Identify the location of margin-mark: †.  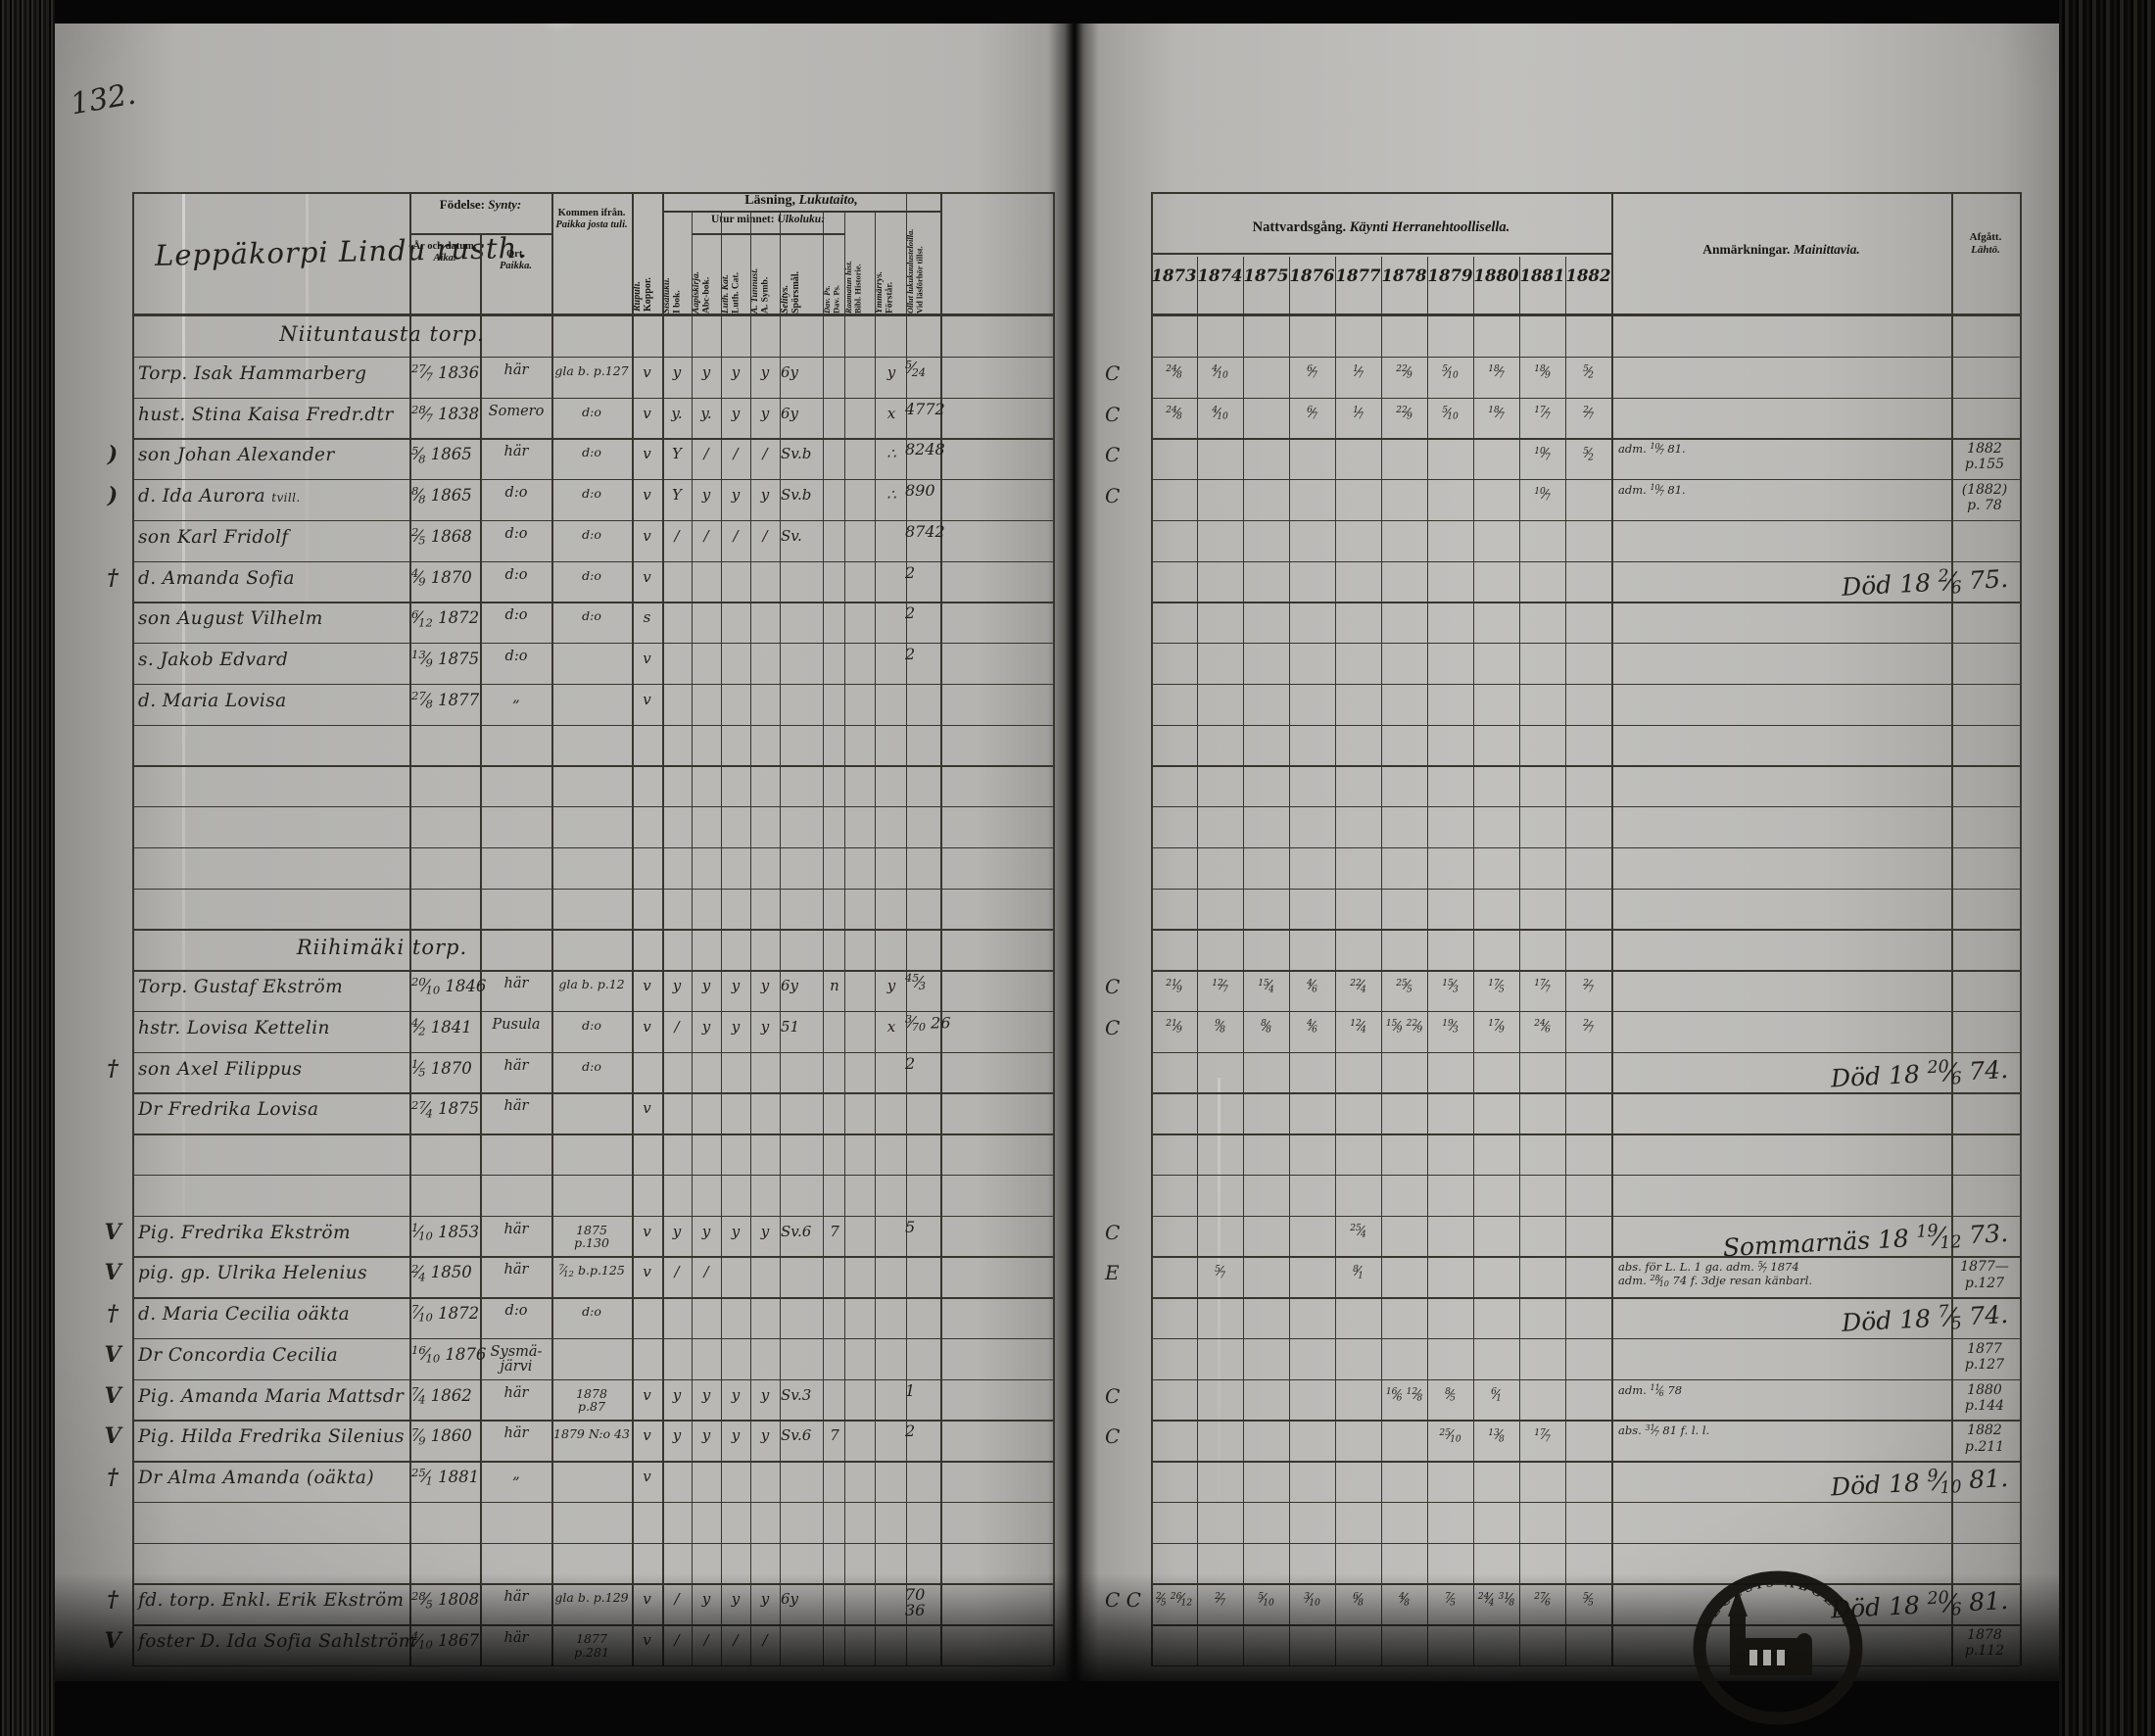
(113, 577).